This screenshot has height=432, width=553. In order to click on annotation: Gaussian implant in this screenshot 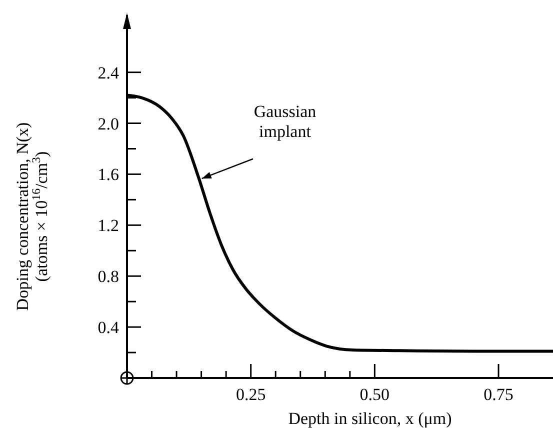, I will do `click(285, 121)`.